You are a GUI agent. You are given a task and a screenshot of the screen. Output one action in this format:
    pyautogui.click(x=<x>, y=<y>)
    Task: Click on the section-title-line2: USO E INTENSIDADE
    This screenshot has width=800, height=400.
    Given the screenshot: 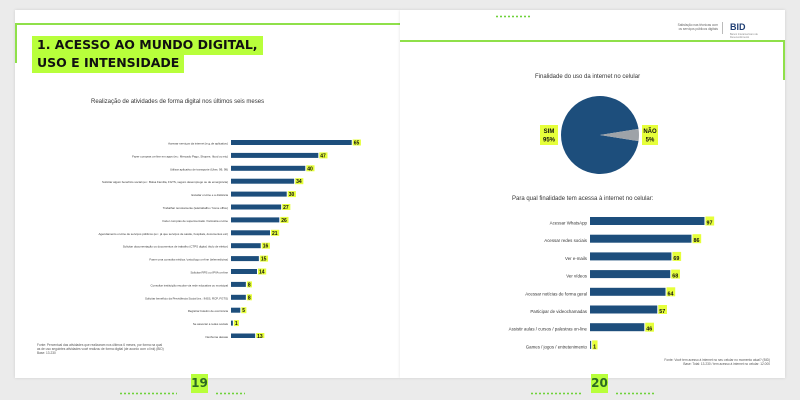 What is the action you would take?
    pyautogui.click(x=108, y=63)
    